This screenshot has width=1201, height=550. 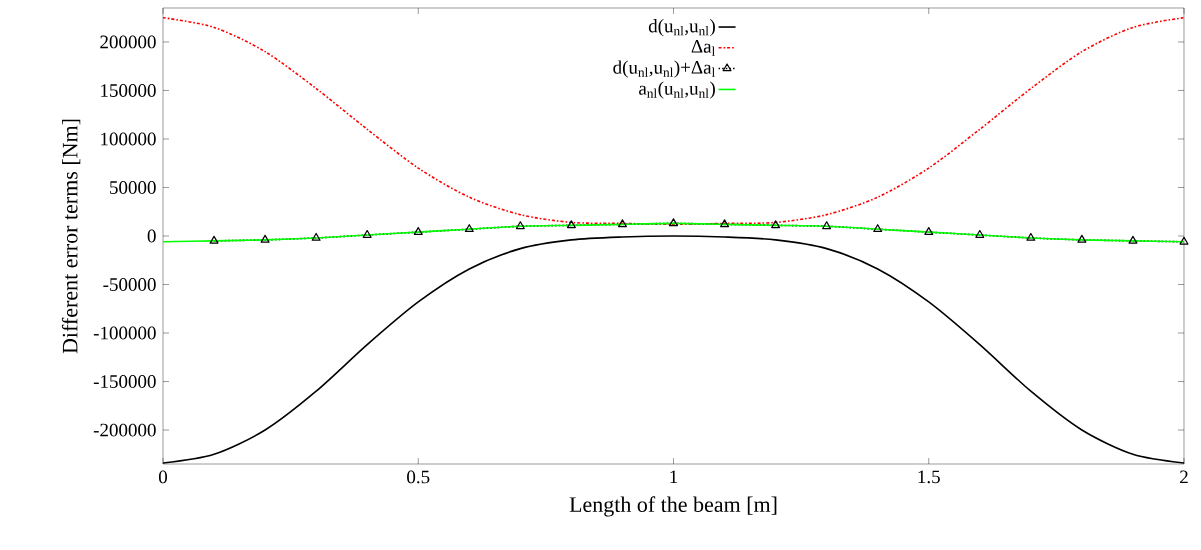 I want to click on y-tick-label: -50000, so click(x=129, y=284).